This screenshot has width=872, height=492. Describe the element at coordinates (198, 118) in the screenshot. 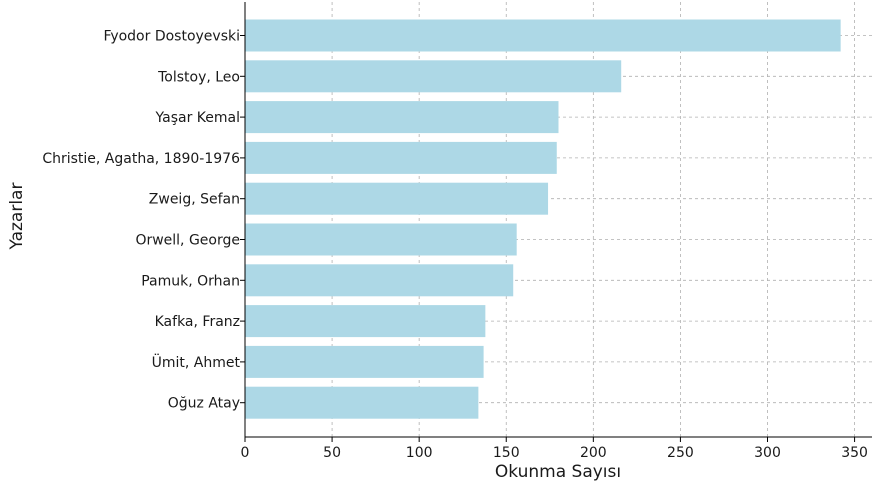

I see `y-tick-label-2: Yaşar Kemal` at that location.